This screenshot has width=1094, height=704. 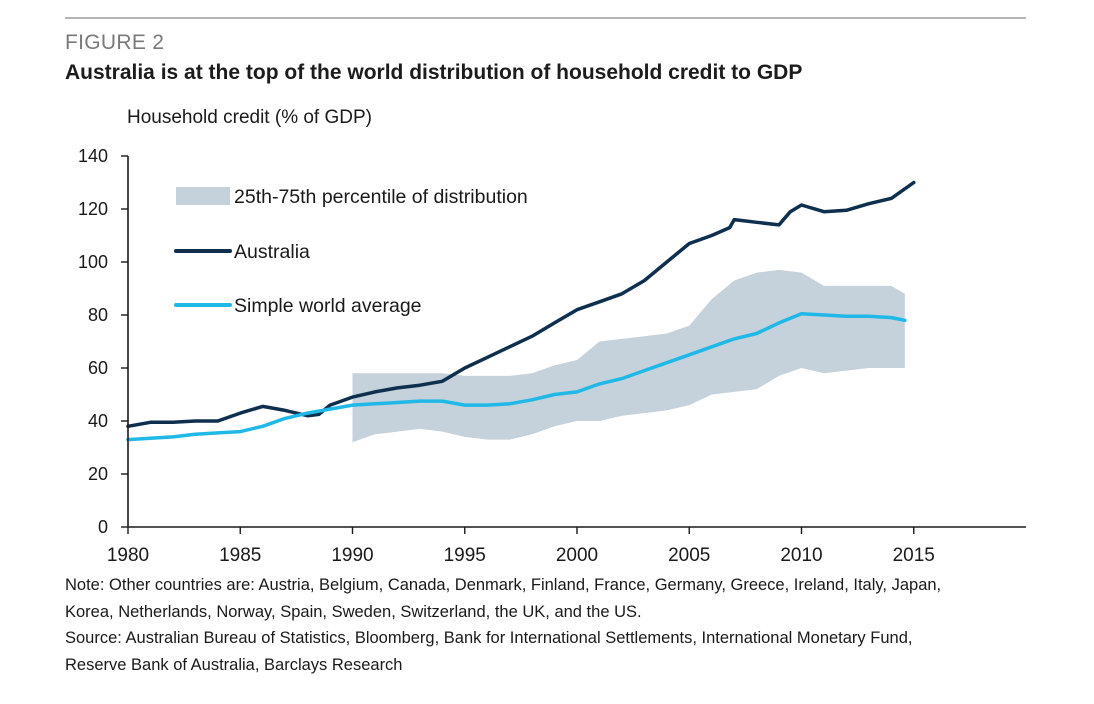 I want to click on y-tick-label: 140, so click(x=93, y=156).